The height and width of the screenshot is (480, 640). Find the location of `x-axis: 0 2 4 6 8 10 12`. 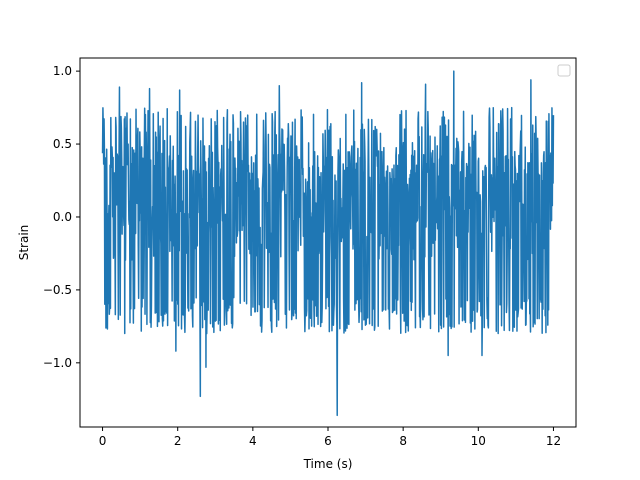

x-axis: 0 2 4 6 8 10 12 is located at coordinates (330, 437).